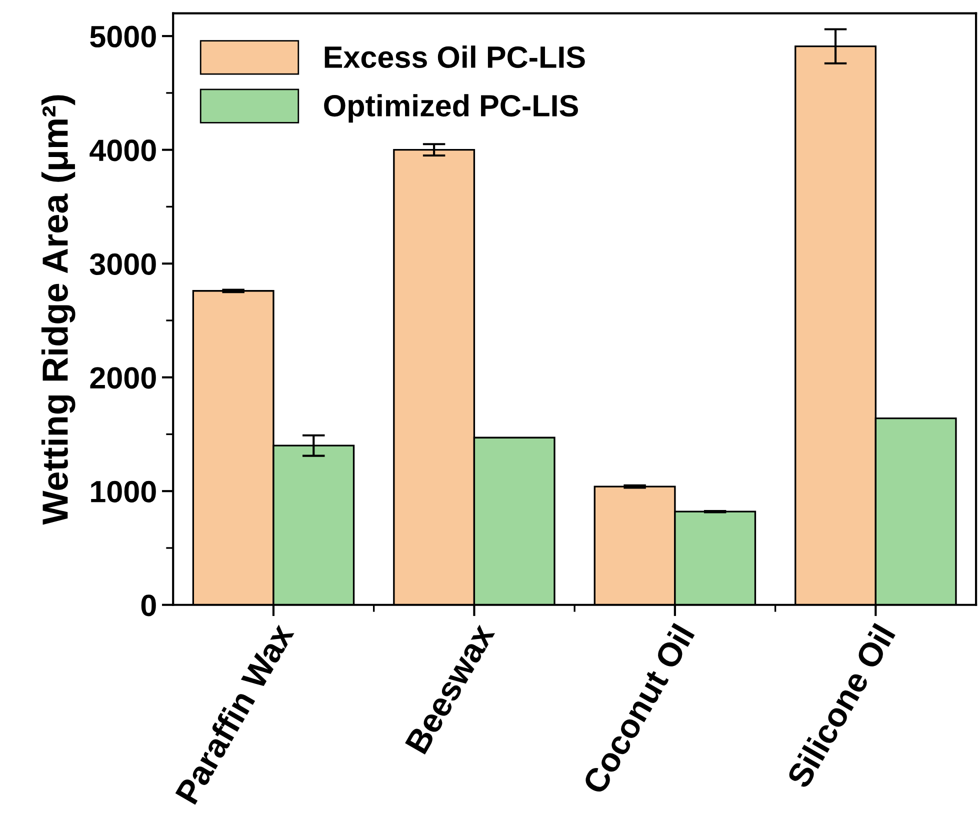  I want to click on y-tick-label: 1000, so click(123, 491).